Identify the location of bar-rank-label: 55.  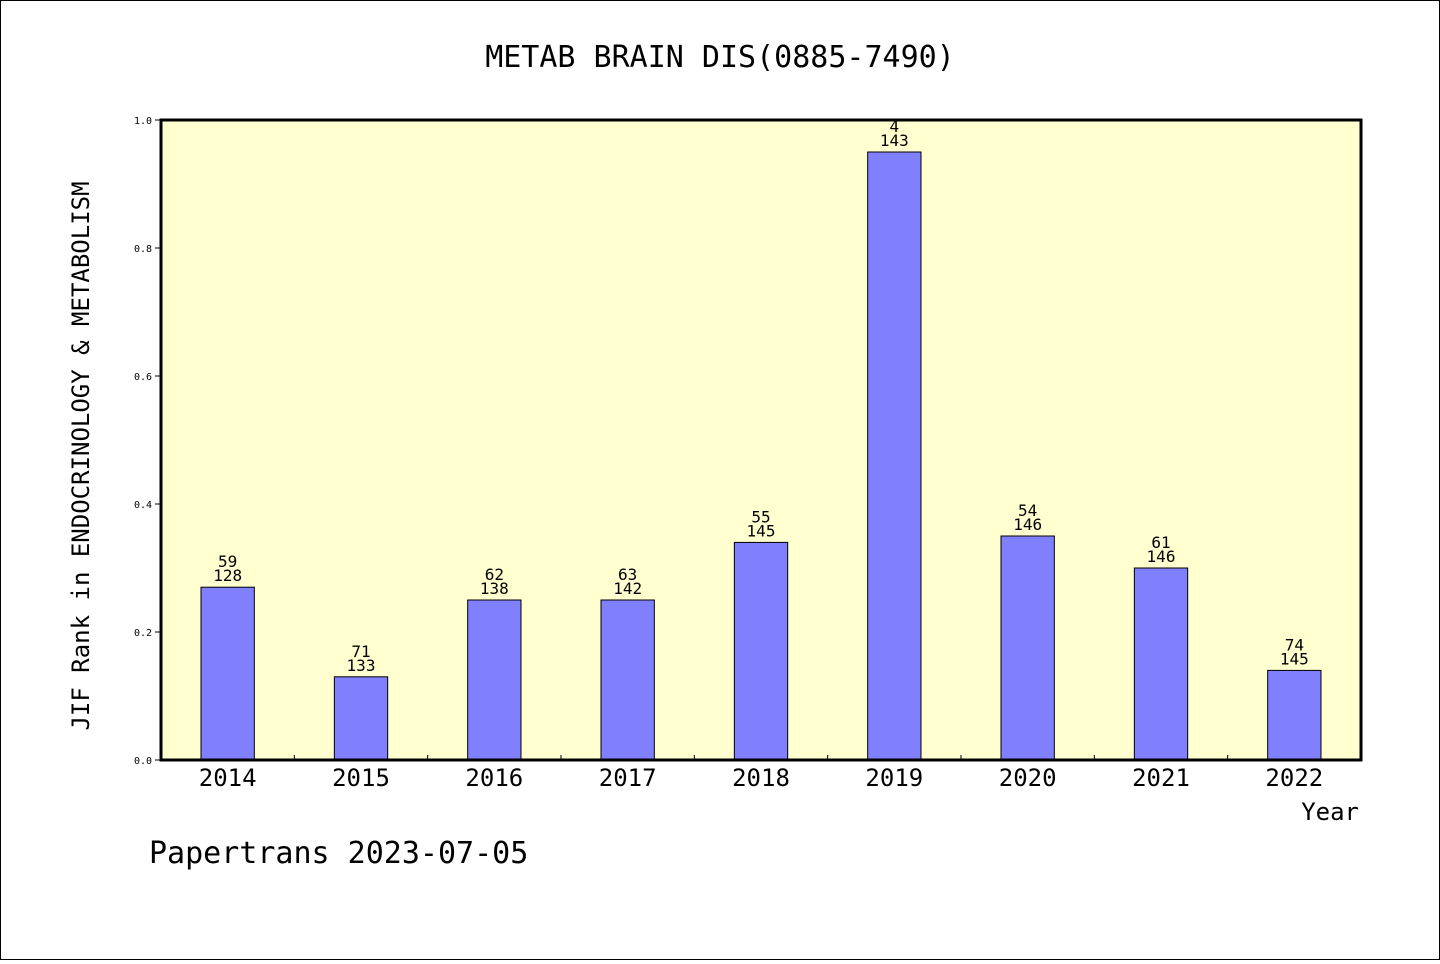
(760, 516).